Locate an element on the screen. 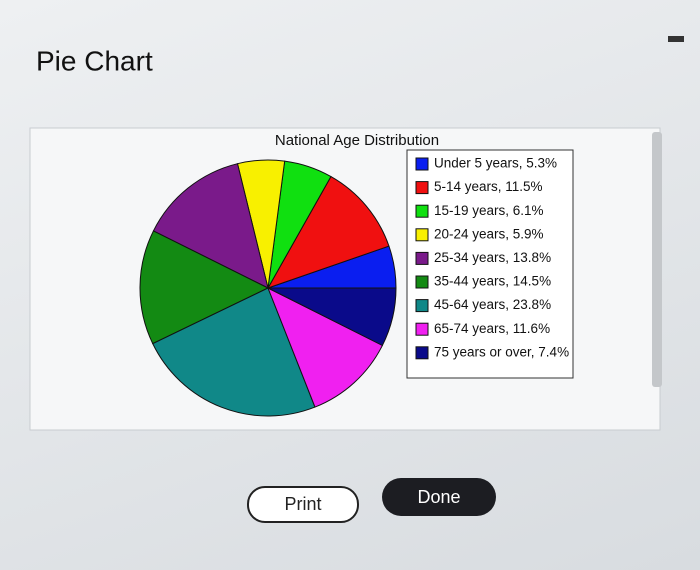  legend-label: 15-19 years, 6.1% is located at coordinates (489, 210).